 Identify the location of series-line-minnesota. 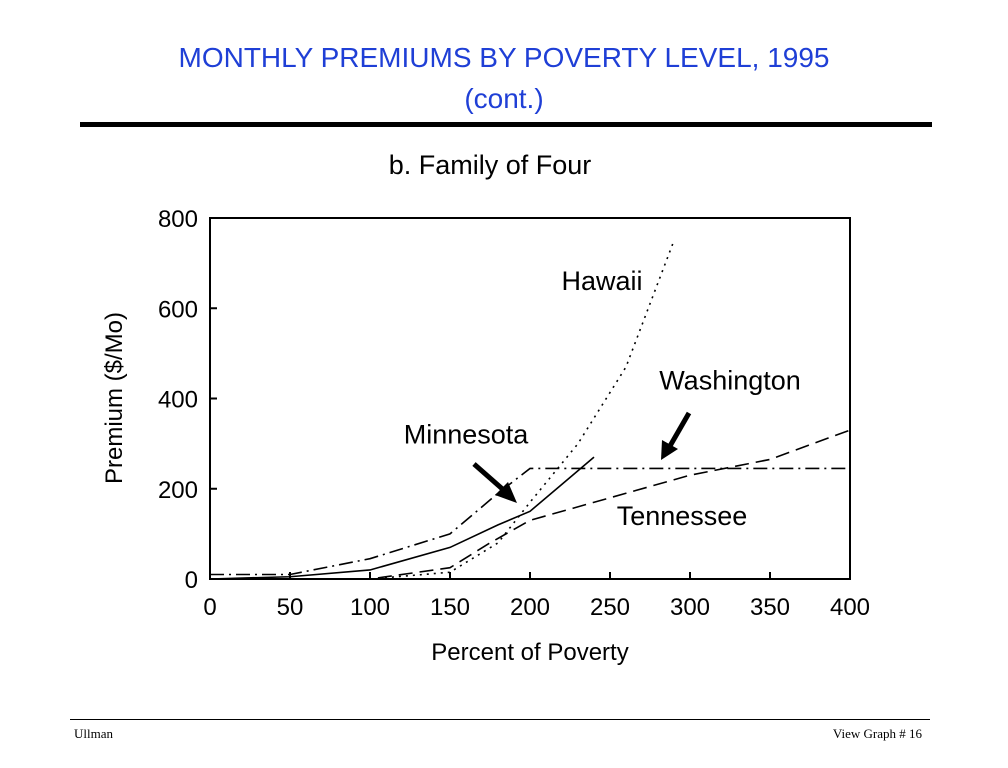
(530, 521).